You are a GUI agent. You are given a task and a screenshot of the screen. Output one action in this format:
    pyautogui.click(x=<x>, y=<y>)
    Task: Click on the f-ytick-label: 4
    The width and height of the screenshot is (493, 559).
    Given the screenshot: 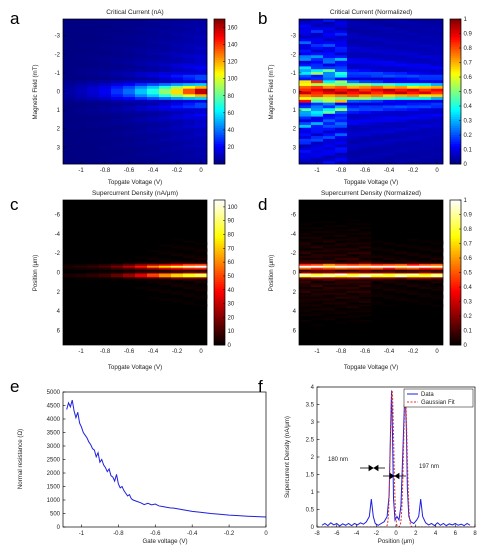 What is the action you would take?
    pyautogui.click(x=313, y=388)
    